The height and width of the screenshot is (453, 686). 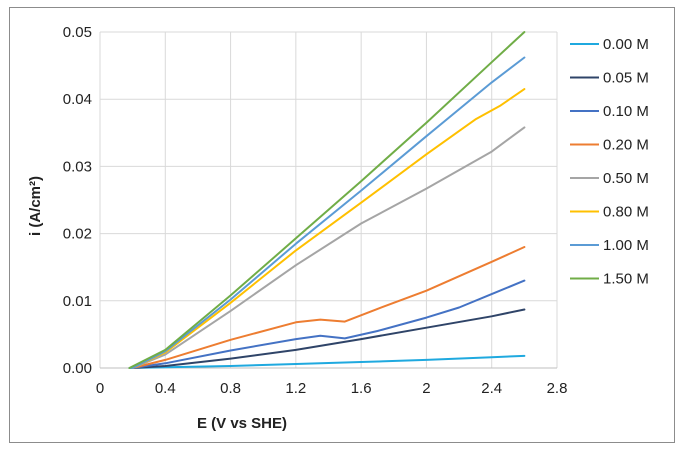 What do you see at coordinates (35, 206) in the screenshot?
I see `y-axis-title: i (A/cm²)` at bounding box center [35, 206].